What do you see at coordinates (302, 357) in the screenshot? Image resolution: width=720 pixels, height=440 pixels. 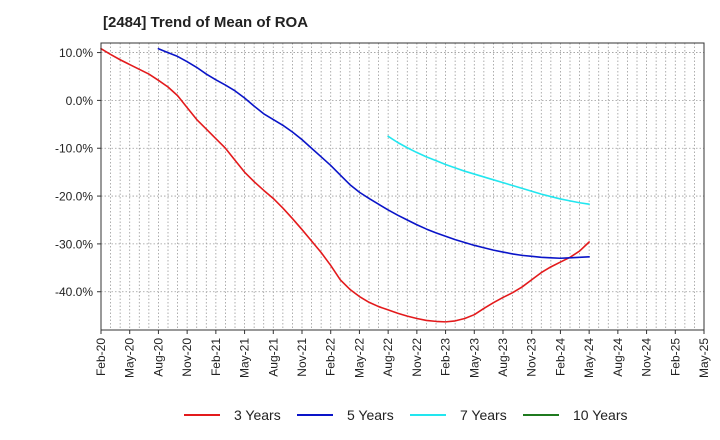 I see `x-tick-label: Nov-21` at bounding box center [302, 357].